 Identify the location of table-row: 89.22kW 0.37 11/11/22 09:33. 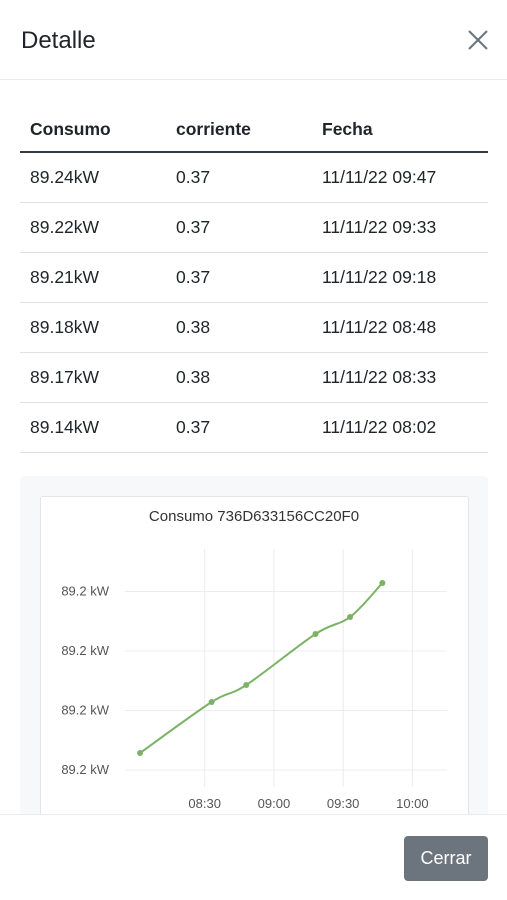
(254, 227).